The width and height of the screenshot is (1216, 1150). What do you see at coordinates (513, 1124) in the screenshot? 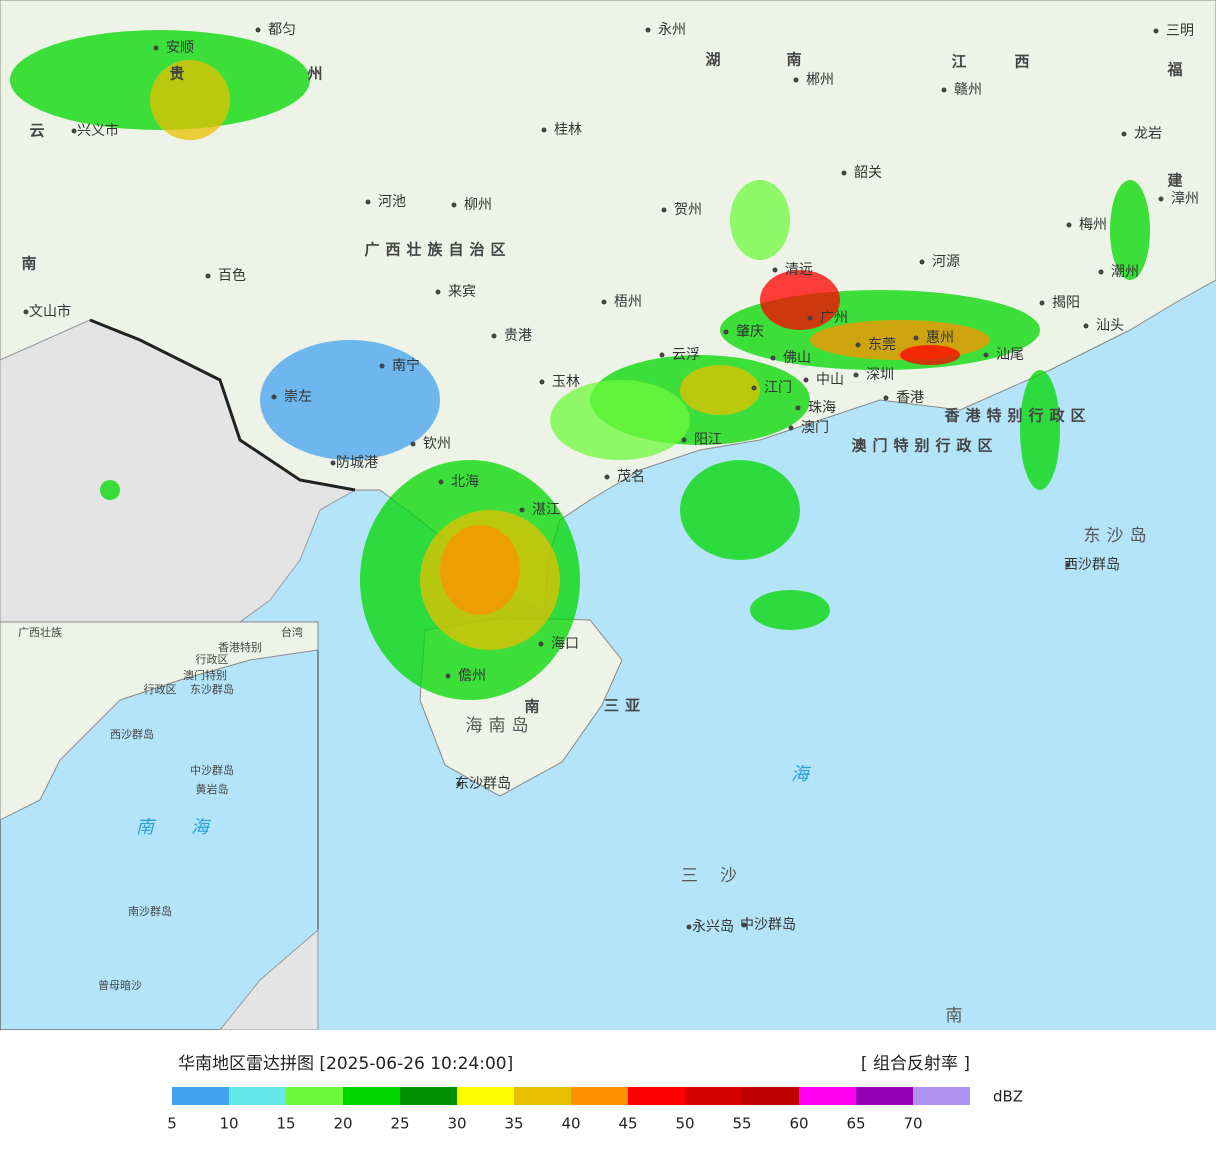
I see `legend-tick: 35` at bounding box center [513, 1124].